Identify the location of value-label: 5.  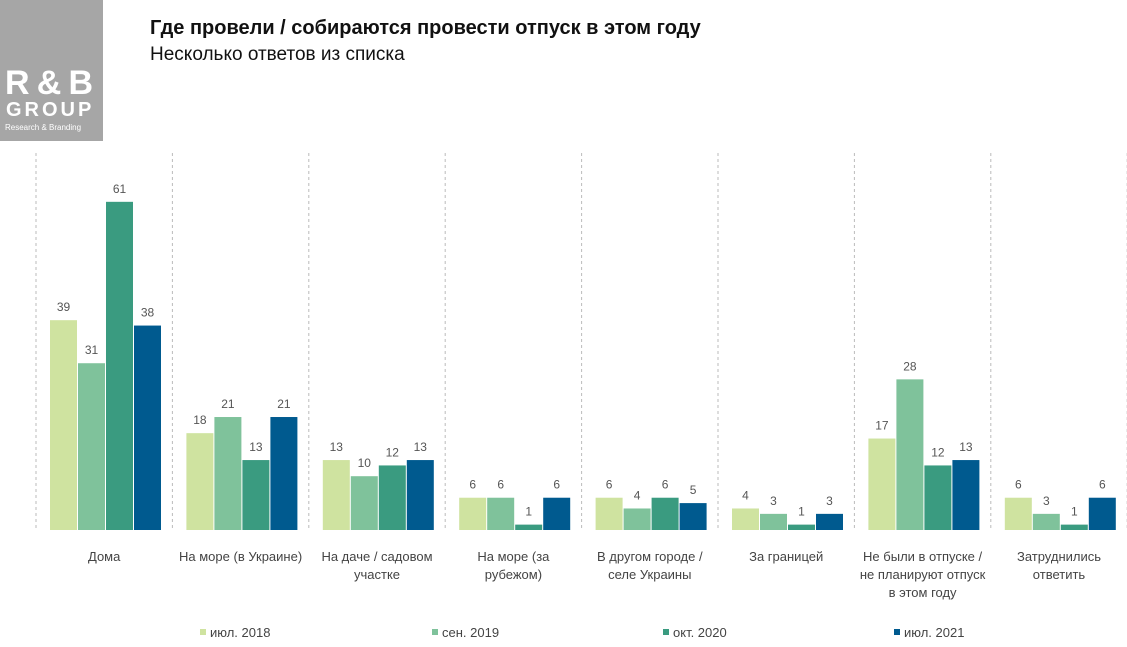
(693, 490).